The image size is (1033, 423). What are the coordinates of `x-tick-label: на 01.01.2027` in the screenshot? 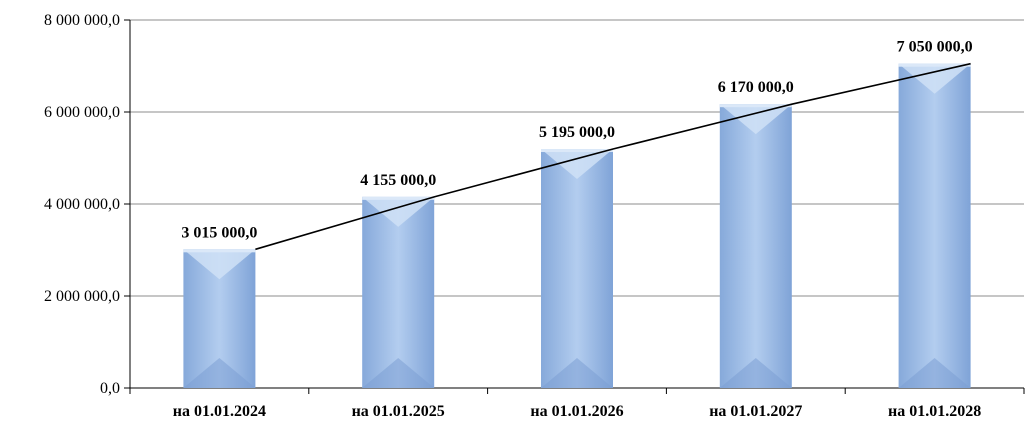 It's located at (755, 411).